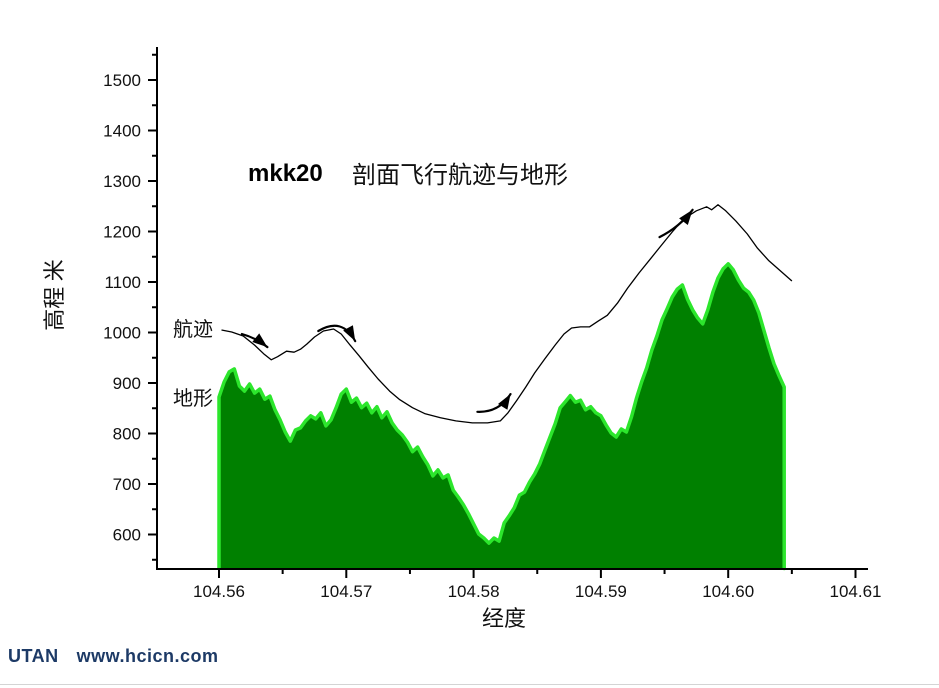 Image resolution: width=939 pixels, height=688 pixels. What do you see at coordinates (122, 282) in the screenshot?
I see `y-tick-label: 1100` at bounding box center [122, 282].